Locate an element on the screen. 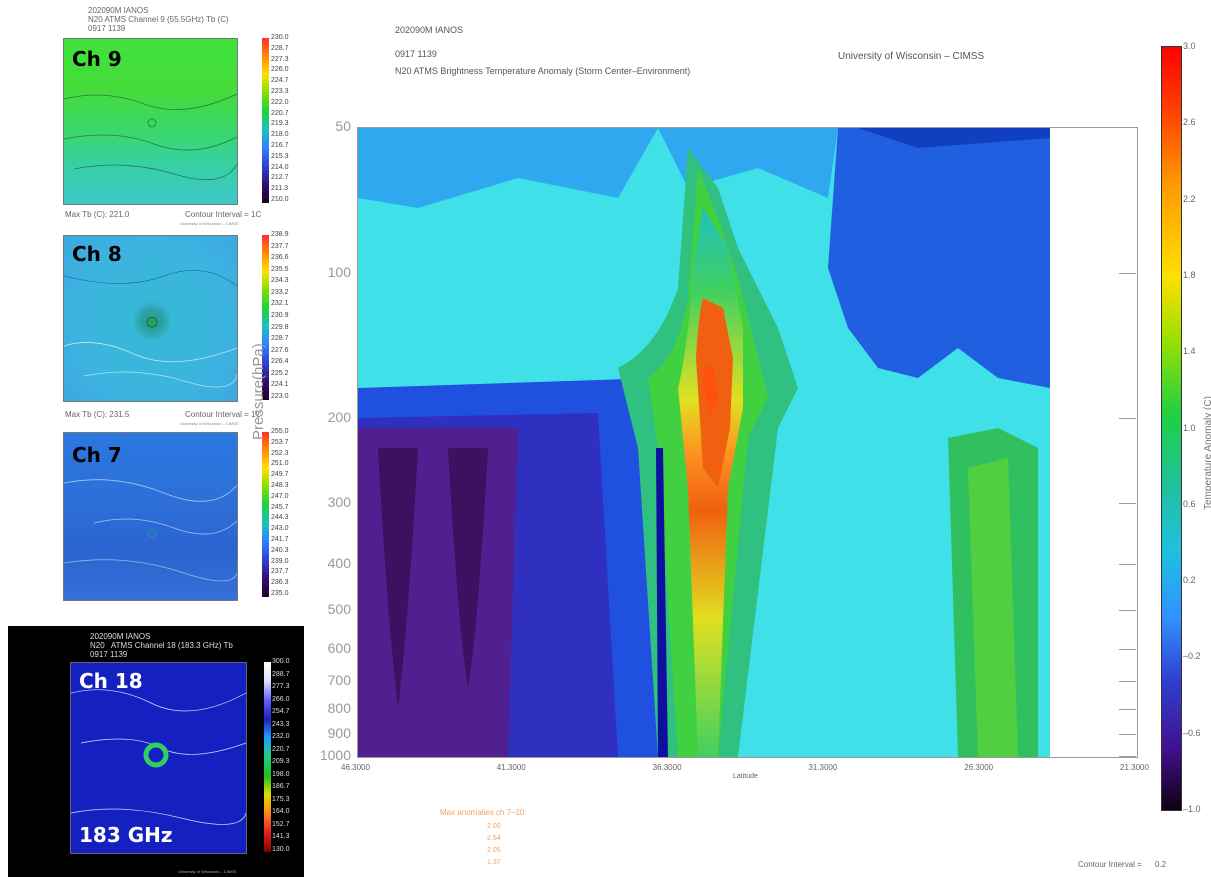 The width and height of the screenshot is (1211, 877). y-tick-label: 50 is located at coordinates (343, 126).